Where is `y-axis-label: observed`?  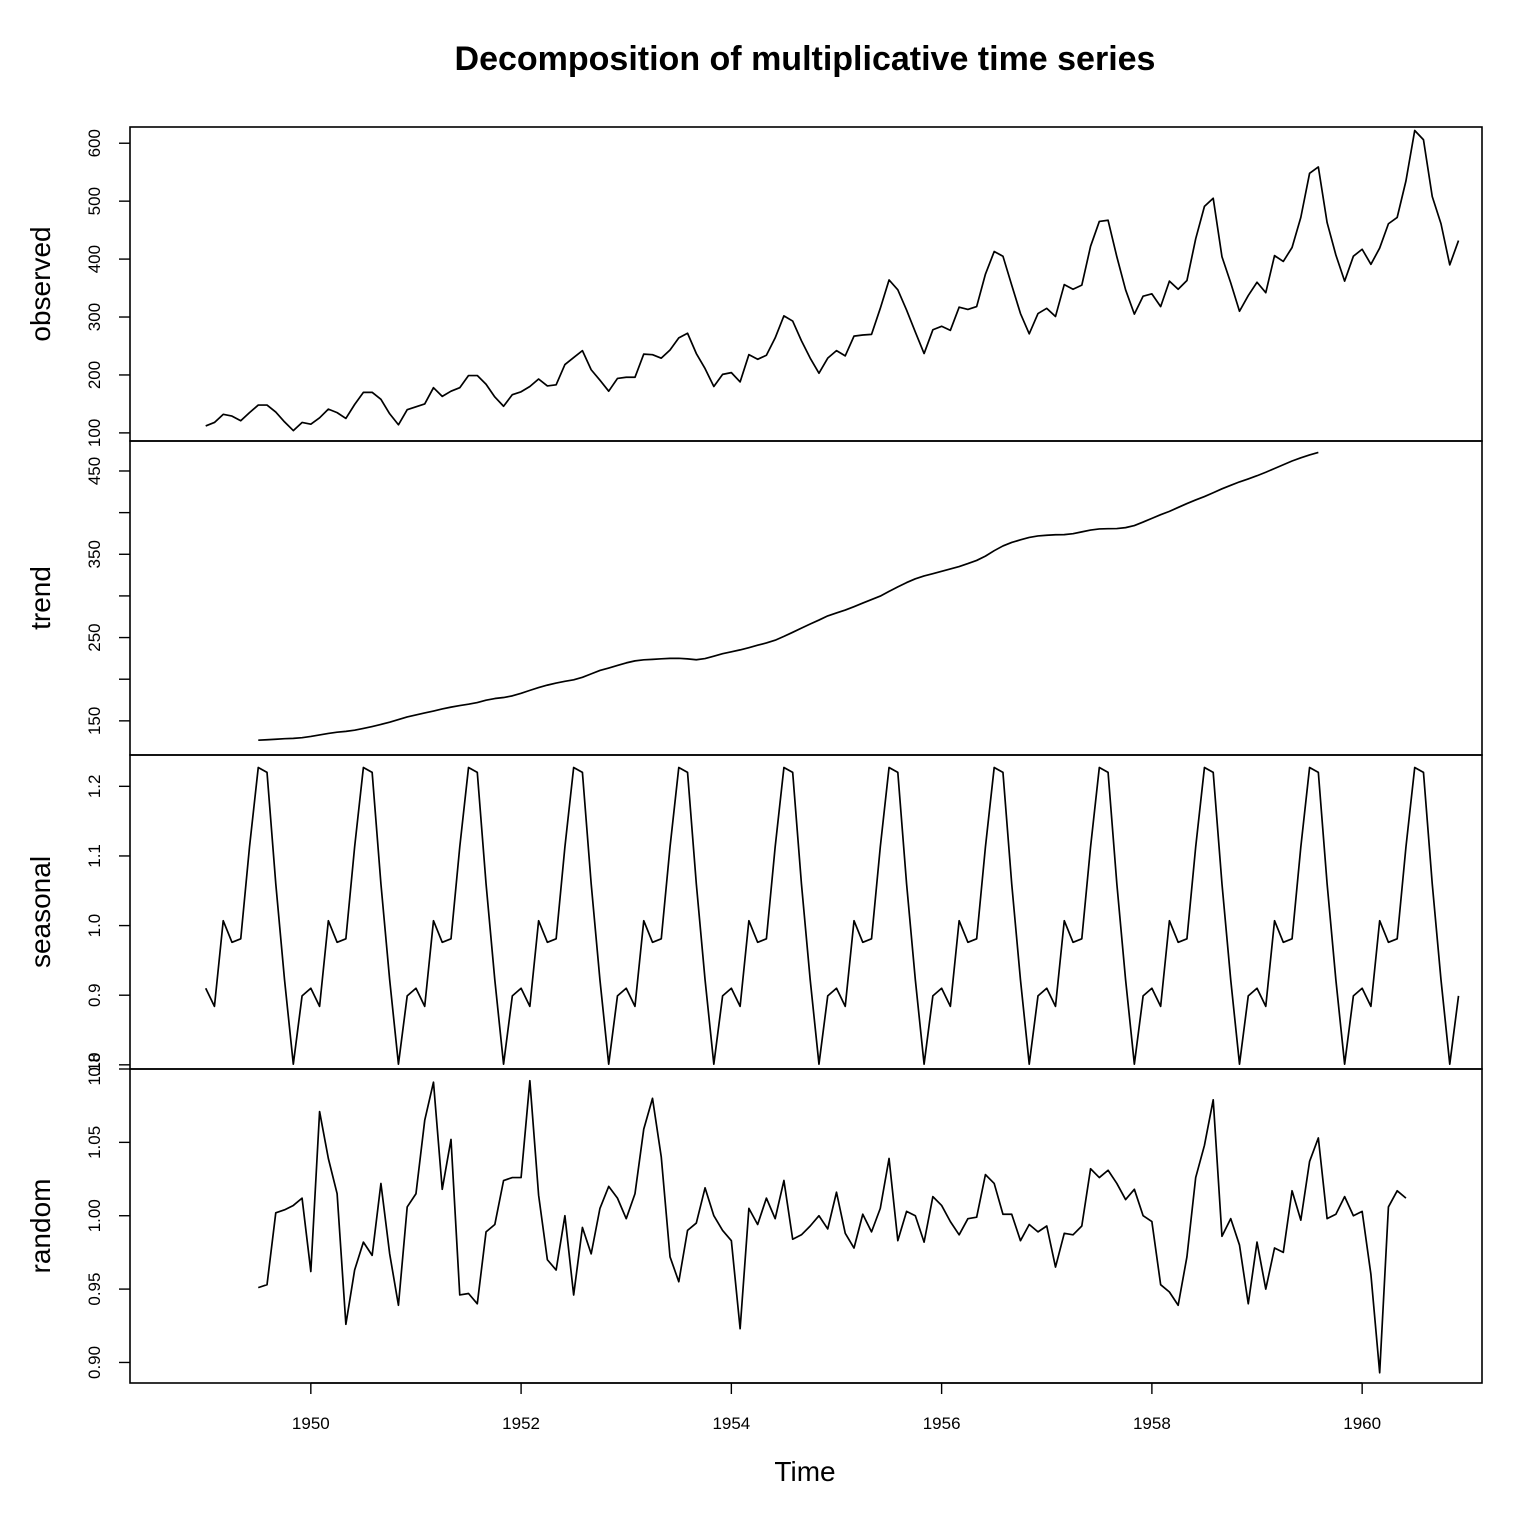 y-axis-label: observed is located at coordinates (40, 283).